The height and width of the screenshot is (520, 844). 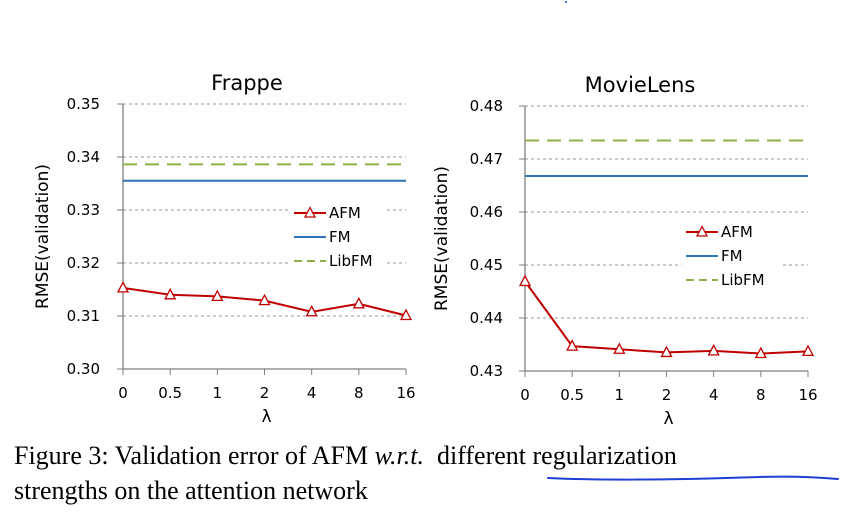 I want to click on caption-prefix: Figure 3: Validation error of AFM, so click(x=194, y=455).